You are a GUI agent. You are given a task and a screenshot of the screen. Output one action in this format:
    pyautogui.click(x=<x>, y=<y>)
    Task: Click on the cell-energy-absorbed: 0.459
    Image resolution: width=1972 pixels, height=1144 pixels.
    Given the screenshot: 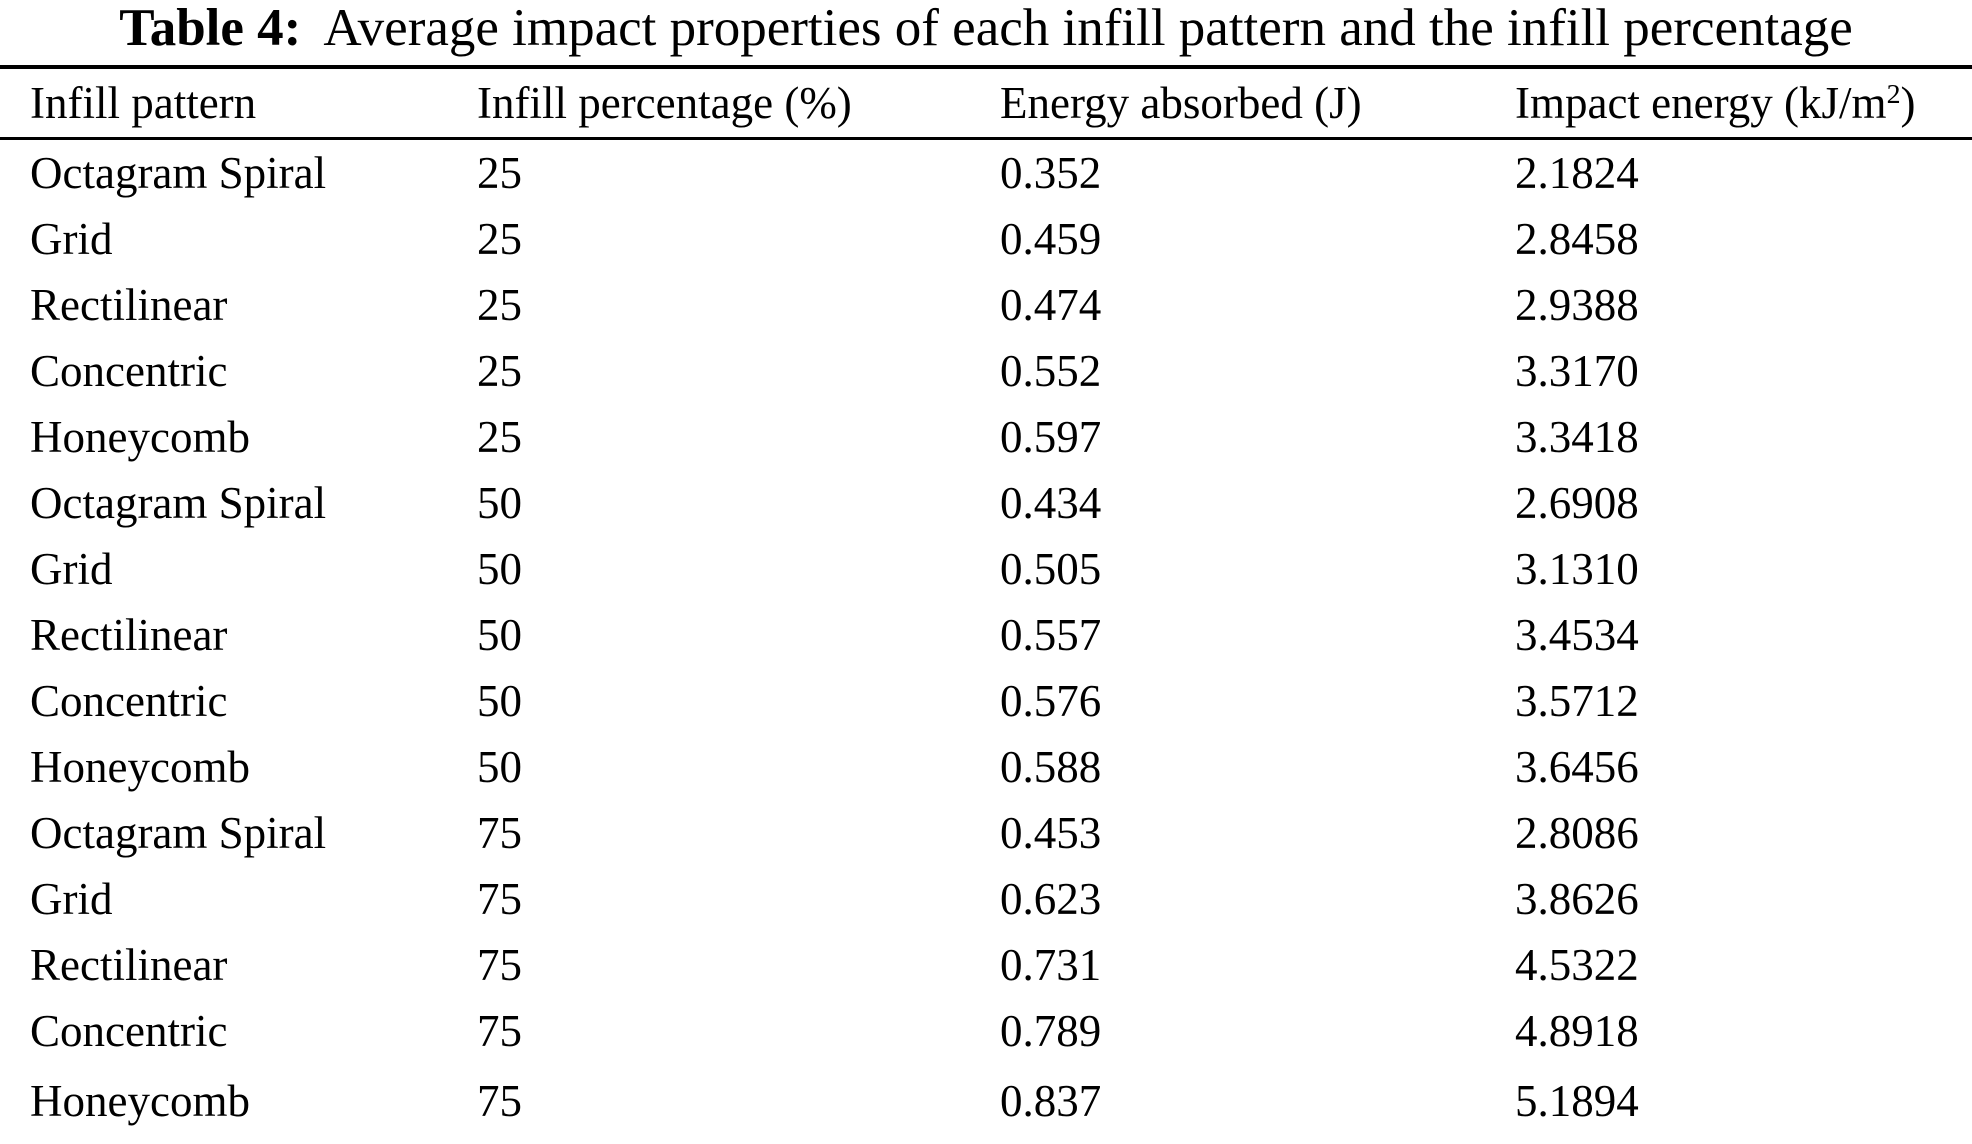 What is the action you would take?
    pyautogui.click(x=1051, y=239)
    